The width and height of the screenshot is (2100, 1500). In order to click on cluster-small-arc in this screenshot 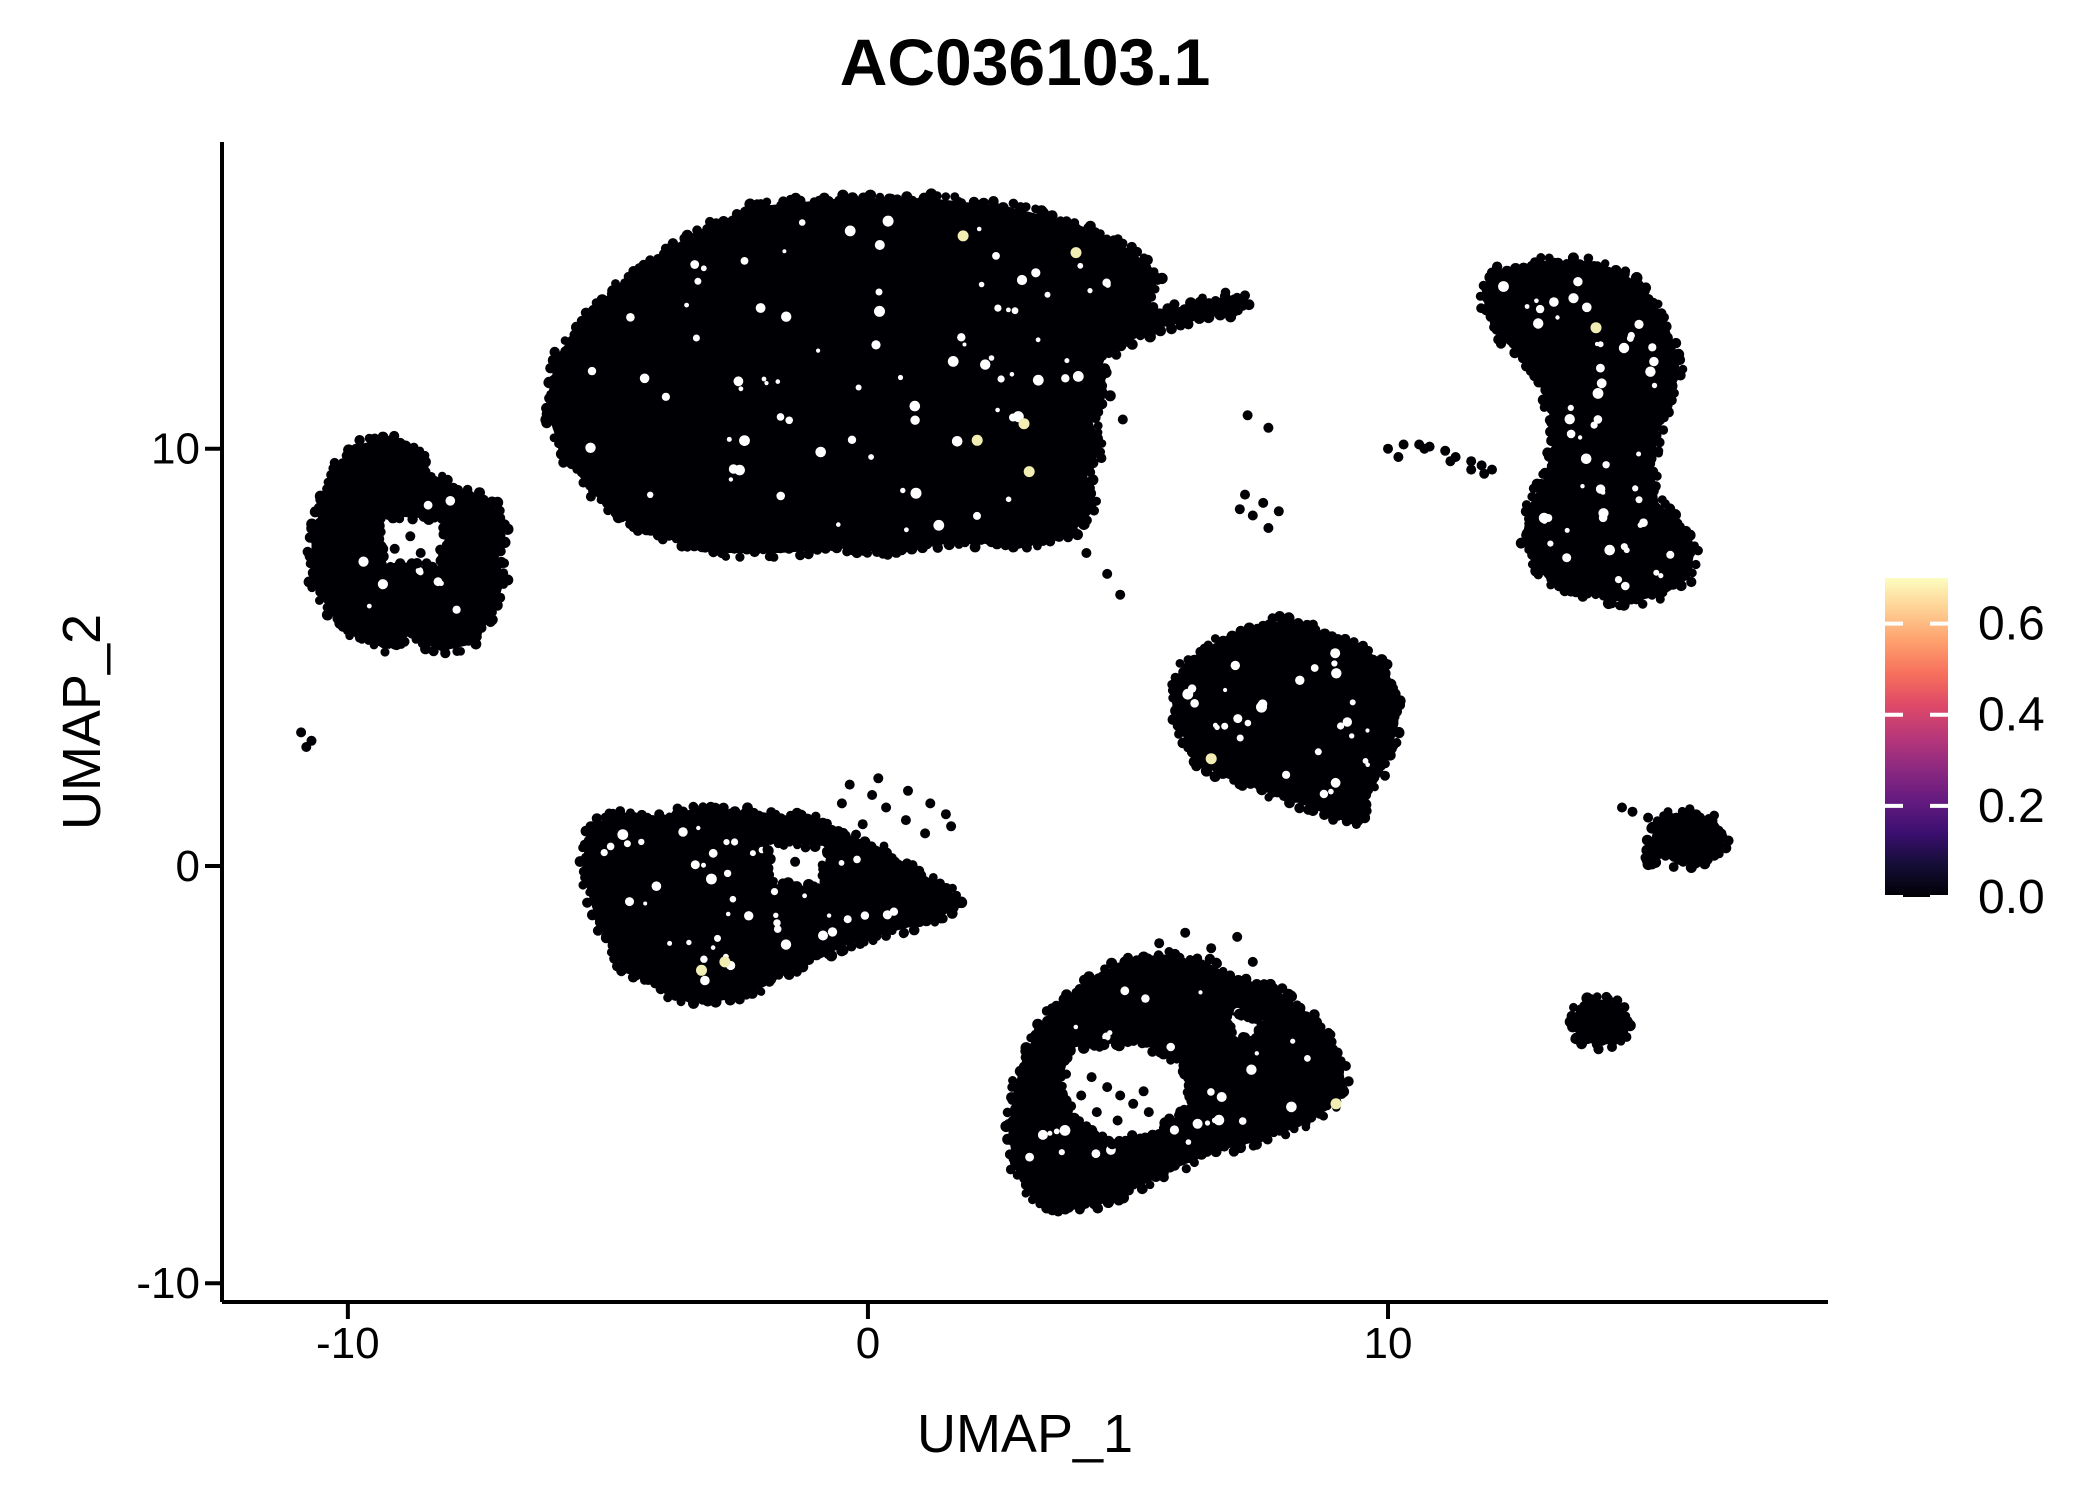, I will do `click(1440, 459)`.